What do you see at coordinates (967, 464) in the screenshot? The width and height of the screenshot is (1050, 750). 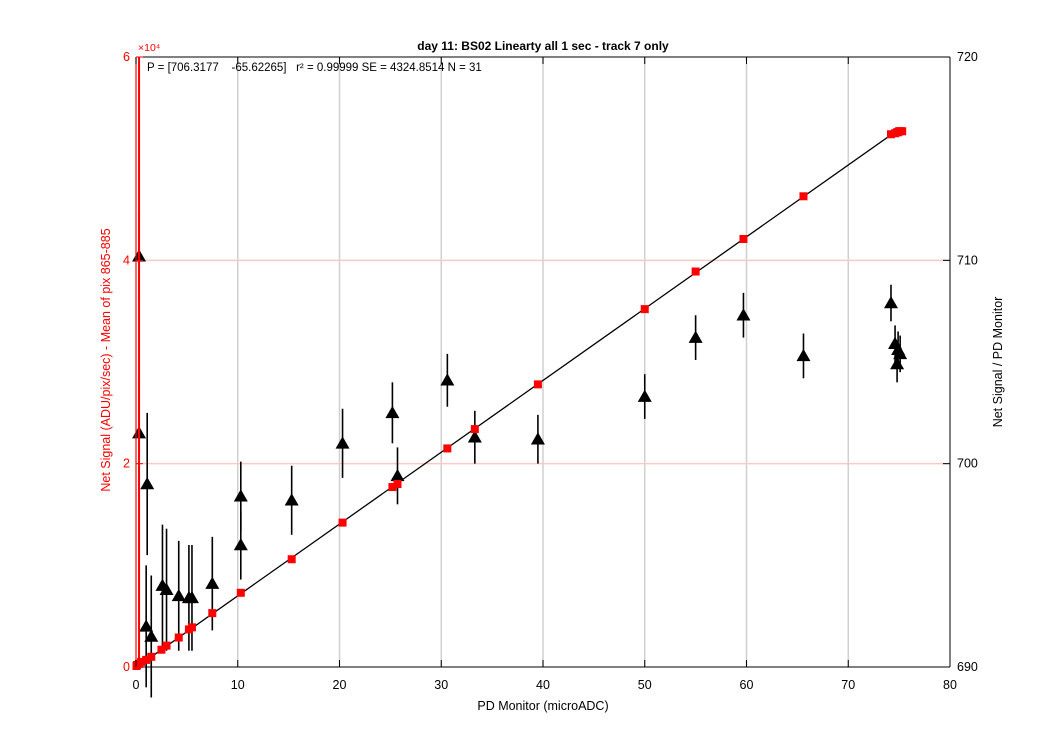 I see `right-tick-label: 700` at bounding box center [967, 464].